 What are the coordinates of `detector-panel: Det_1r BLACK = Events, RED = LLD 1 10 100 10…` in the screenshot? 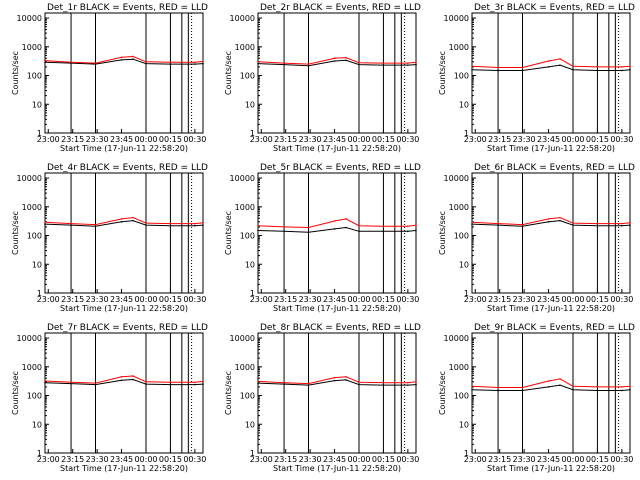 It's located at (106, 80).